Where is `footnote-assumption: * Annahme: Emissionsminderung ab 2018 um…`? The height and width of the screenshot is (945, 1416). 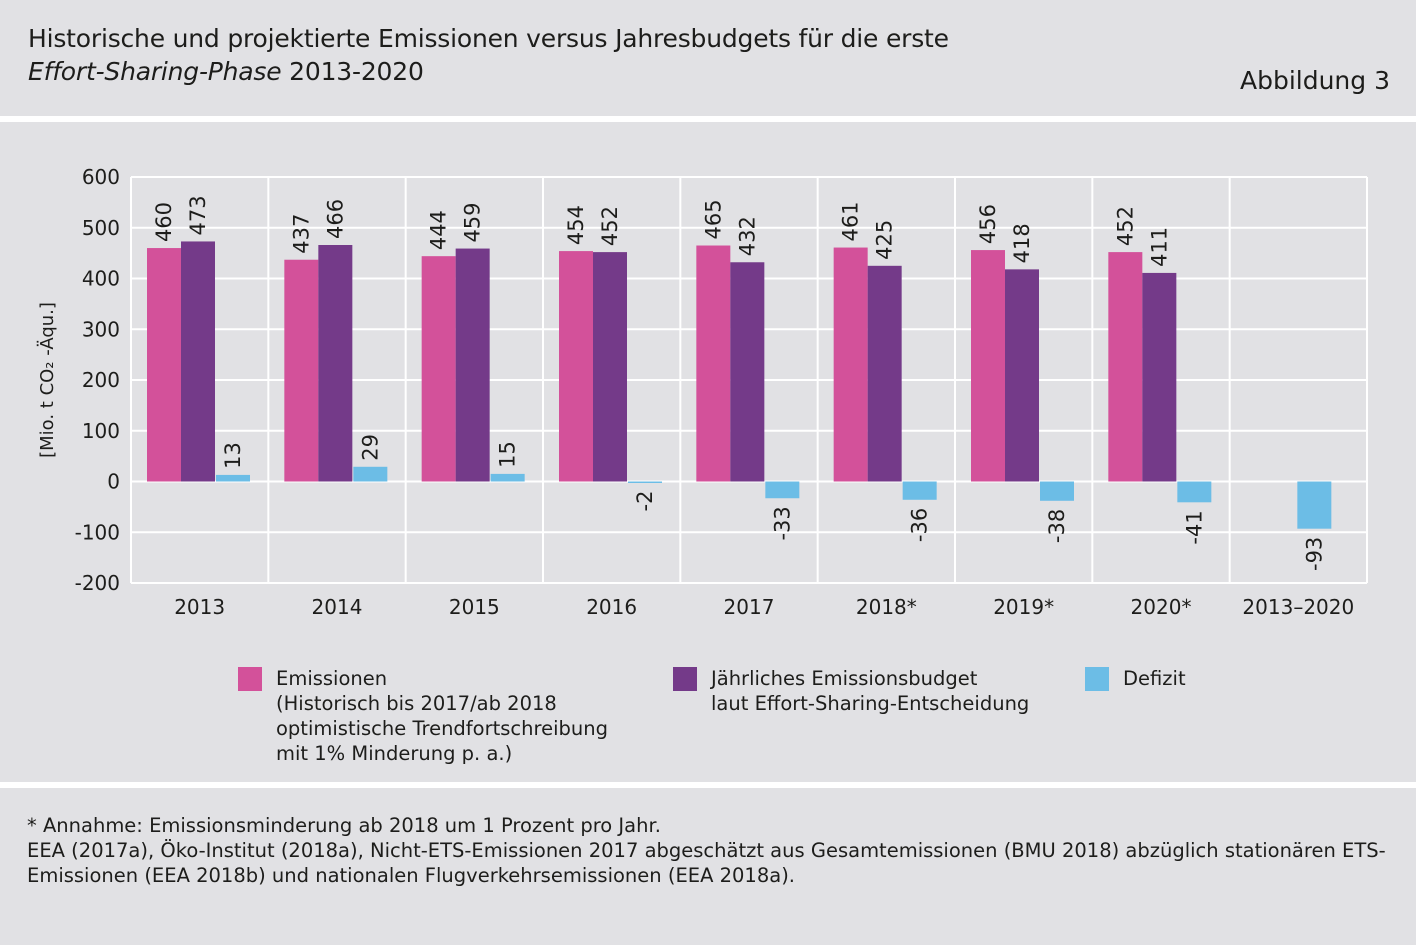 footnote-assumption: * Annahme: Emissionsminderung ab 2018 um… is located at coordinates (344, 825).